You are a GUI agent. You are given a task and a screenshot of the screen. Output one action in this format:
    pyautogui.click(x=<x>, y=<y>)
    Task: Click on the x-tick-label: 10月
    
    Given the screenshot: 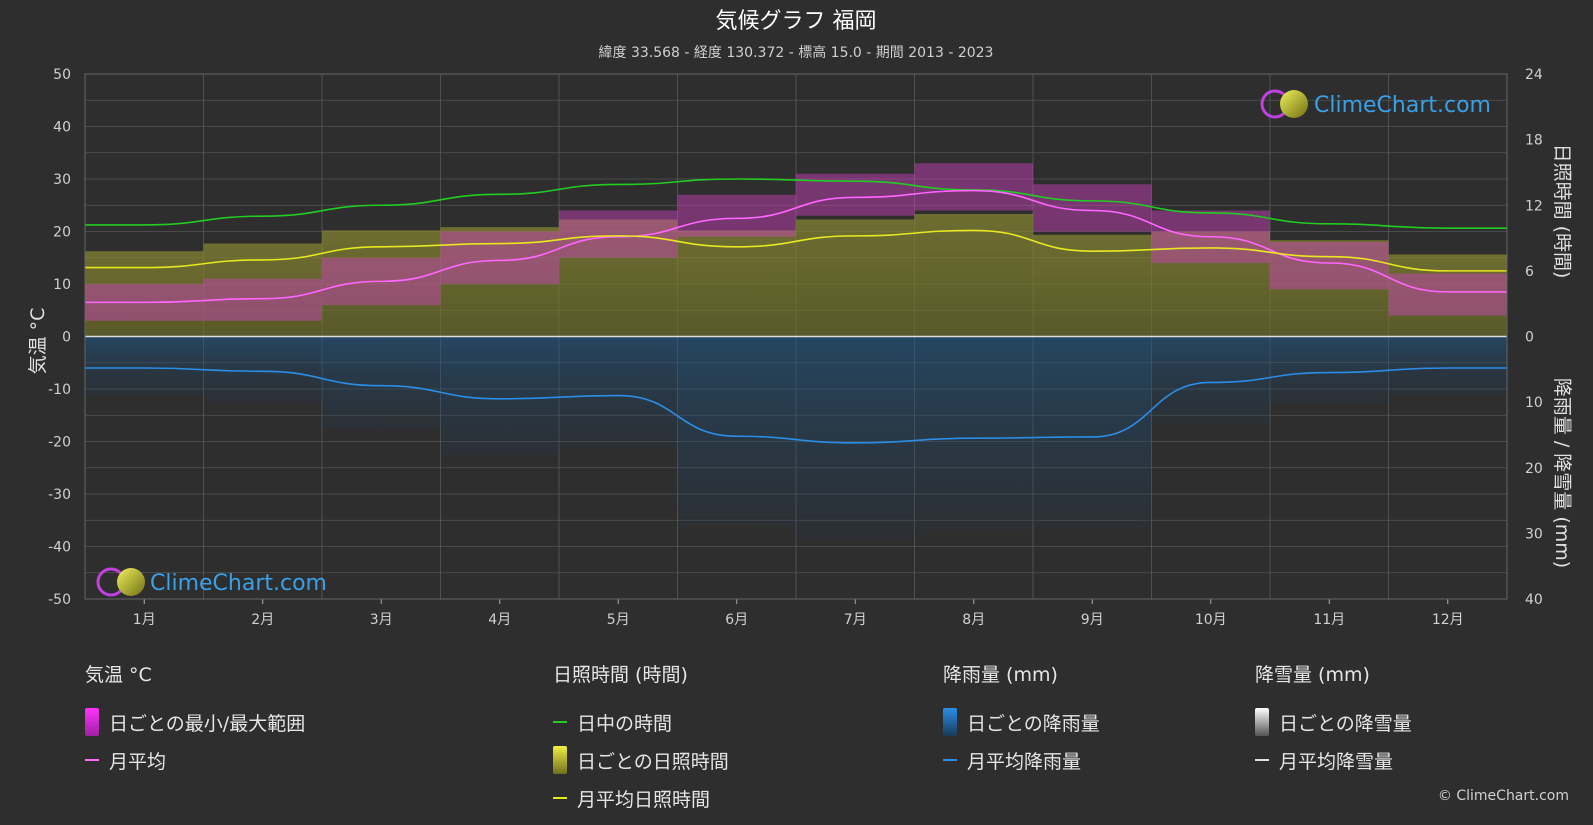 What is the action you would take?
    pyautogui.click(x=1211, y=620)
    